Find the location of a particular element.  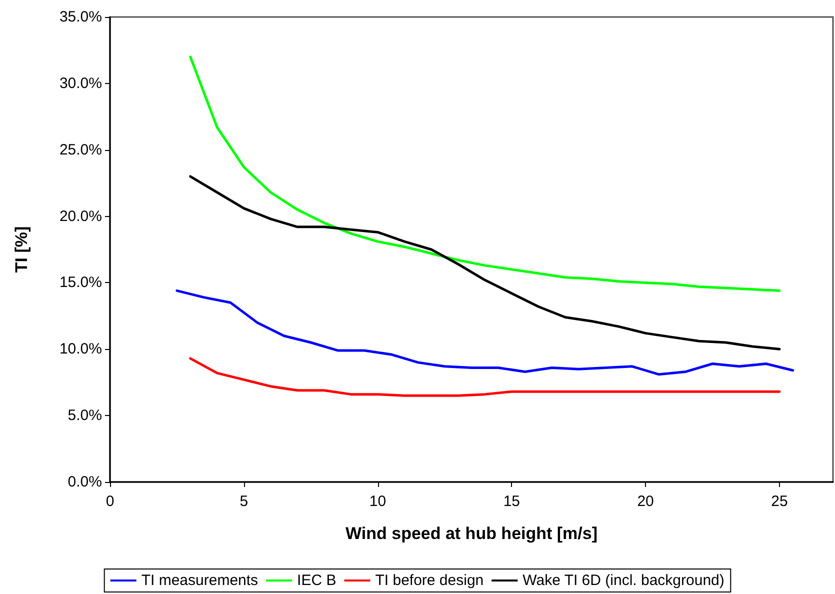

y-tick-label: 10.0% is located at coordinates (80, 349).